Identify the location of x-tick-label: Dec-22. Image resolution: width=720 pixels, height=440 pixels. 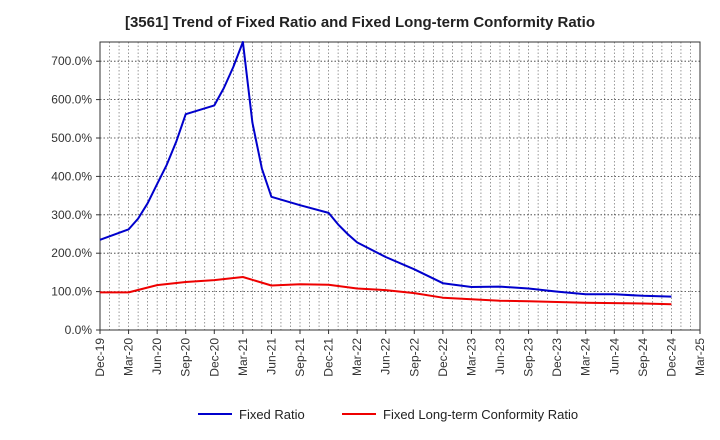
(443, 357).